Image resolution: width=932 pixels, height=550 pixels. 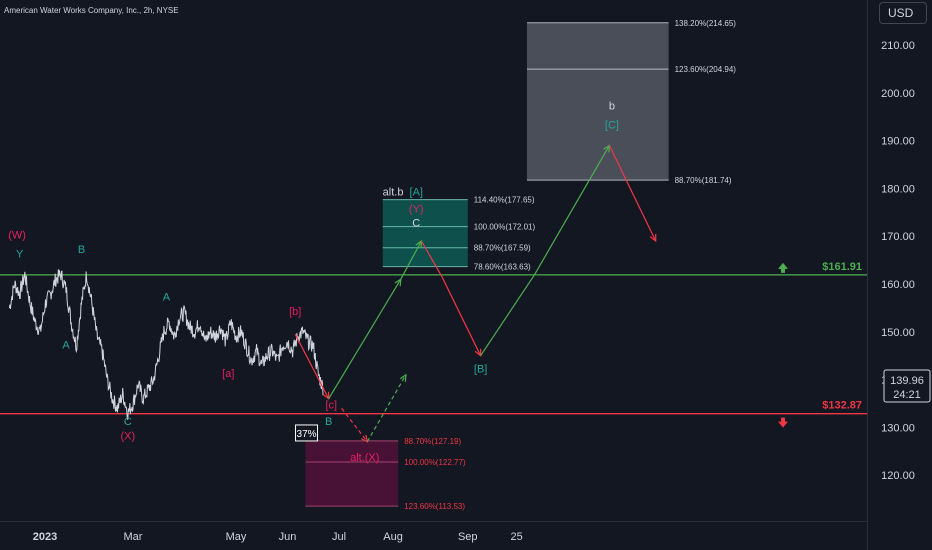 I want to click on currency-label: USD, so click(x=901, y=13).